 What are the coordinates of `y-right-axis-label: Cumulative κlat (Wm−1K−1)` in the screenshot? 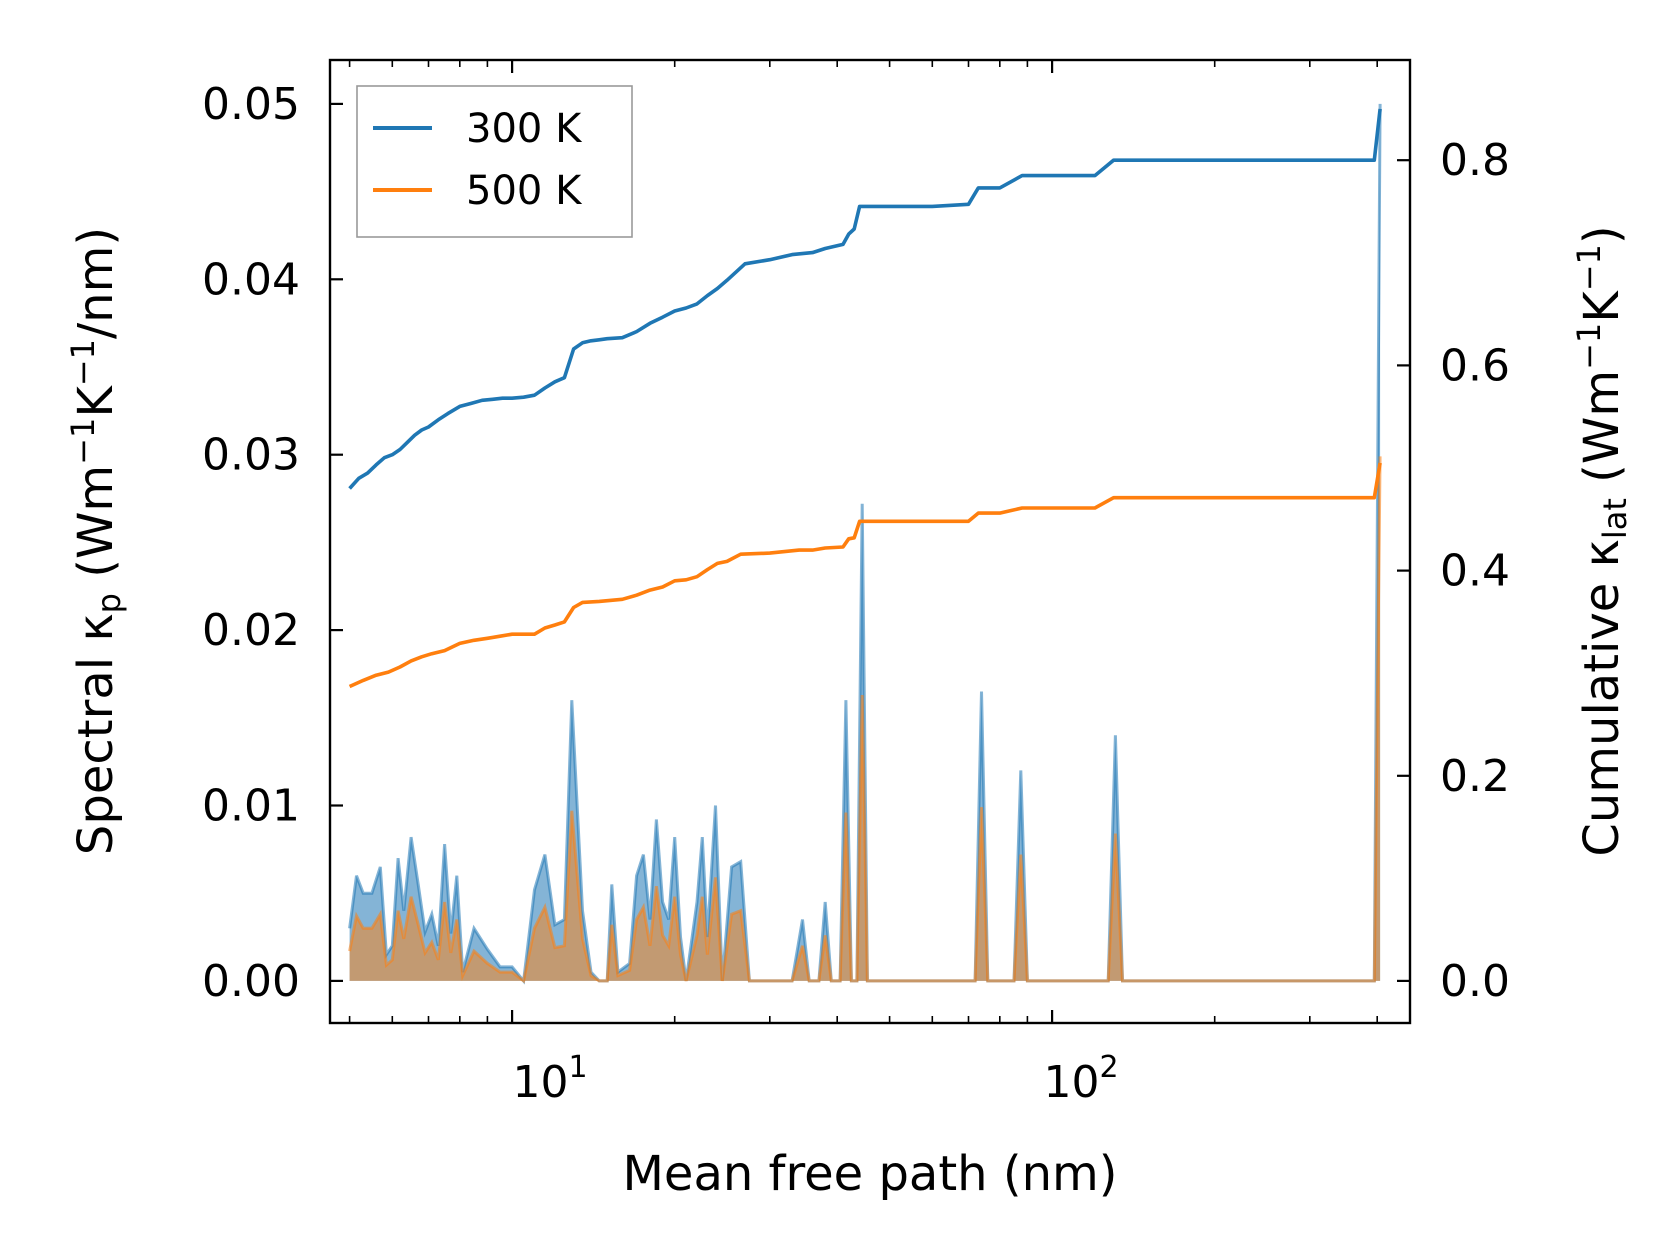 It's located at (1602, 540).